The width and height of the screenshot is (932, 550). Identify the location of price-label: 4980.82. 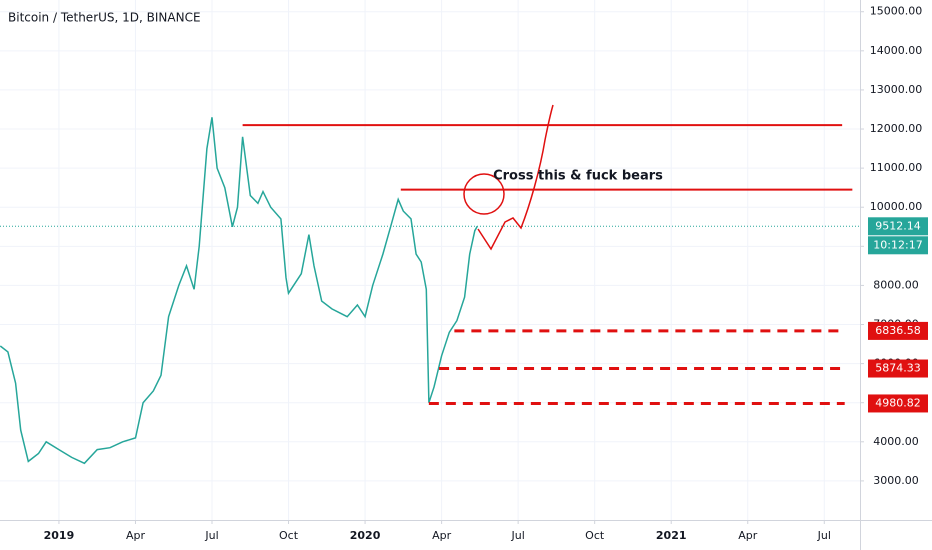
(898, 402).